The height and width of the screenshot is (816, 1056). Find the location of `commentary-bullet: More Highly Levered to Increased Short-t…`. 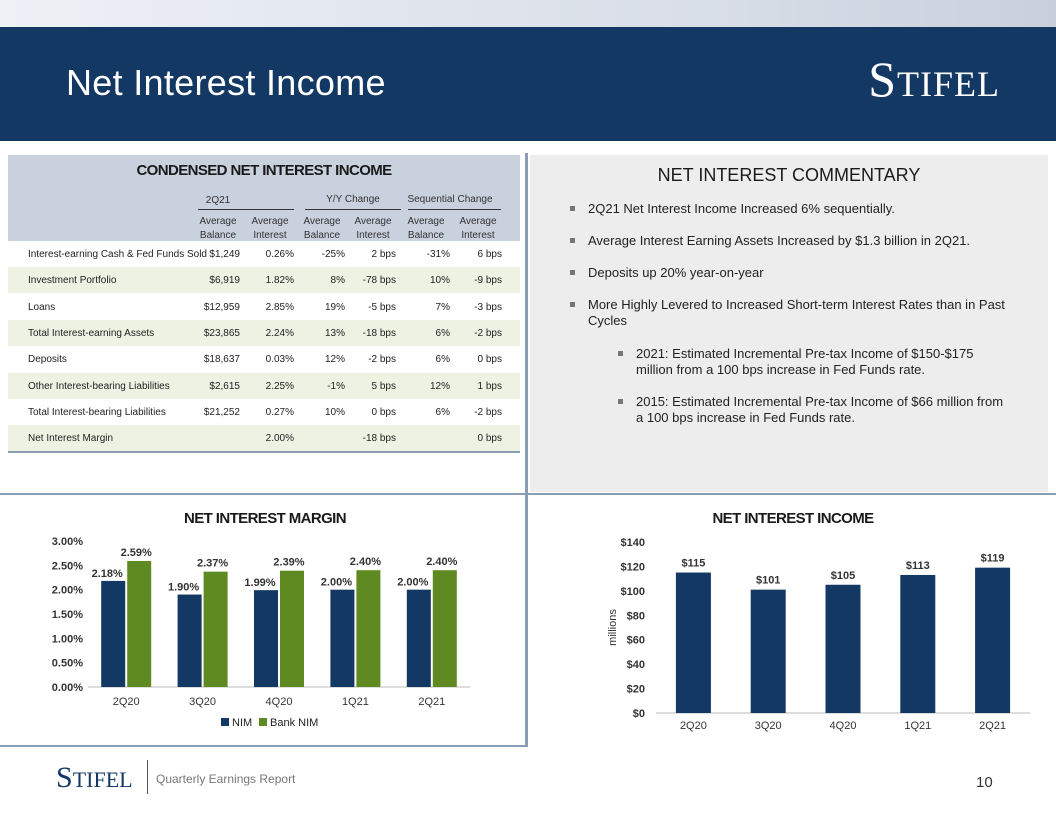

commentary-bullet: More Highly Levered to Increased Short-t… is located at coordinates (789, 313).